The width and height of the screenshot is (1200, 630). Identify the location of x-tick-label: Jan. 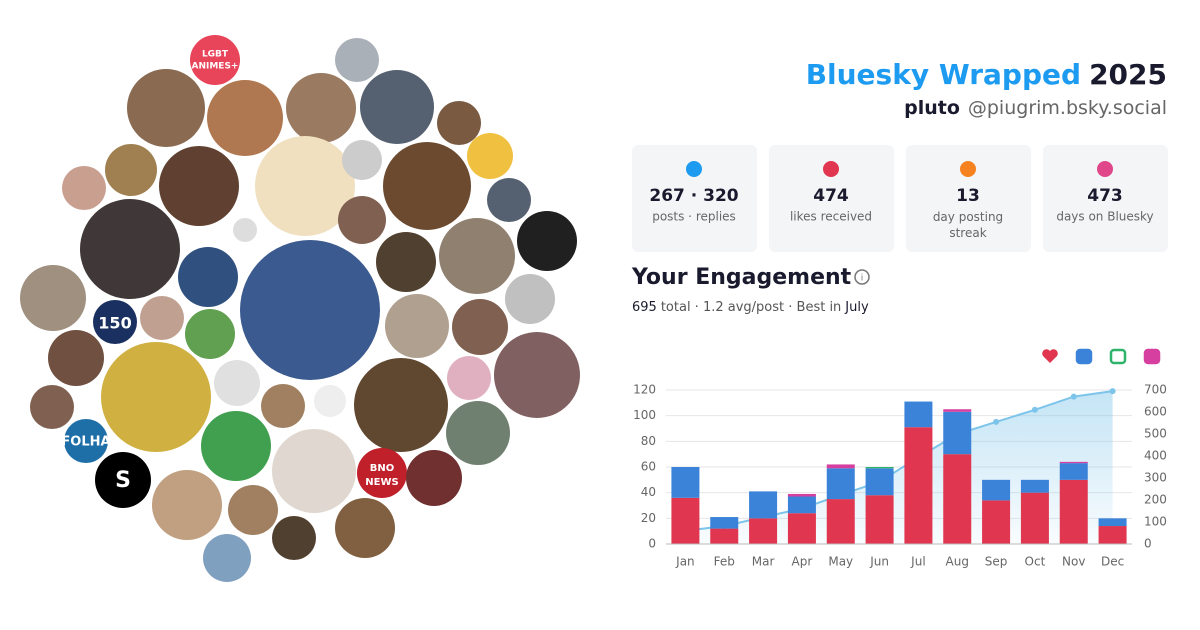
(685, 562).